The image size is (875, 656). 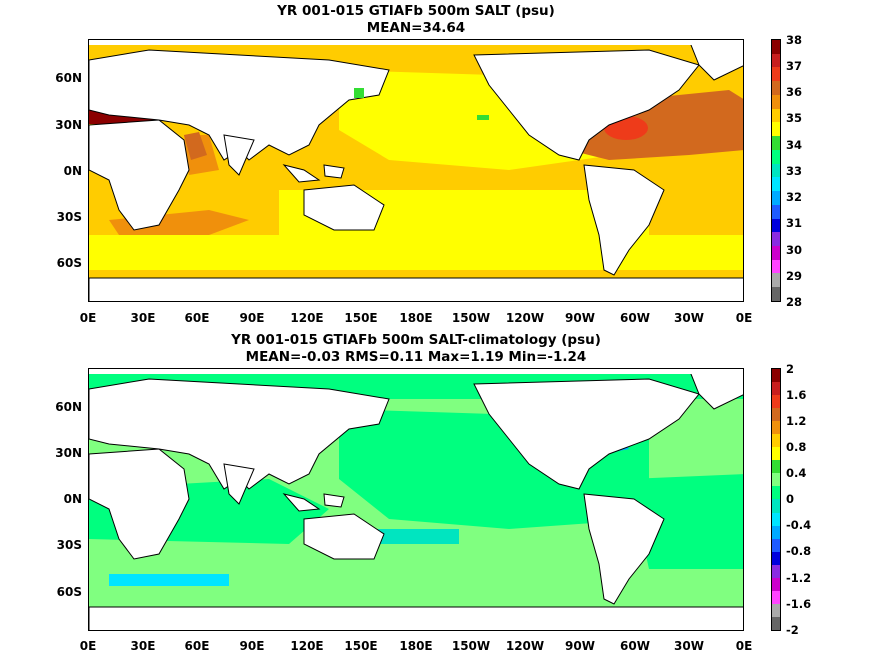 I want to click on panel1-lon-label: 90W, so click(x=580, y=318).